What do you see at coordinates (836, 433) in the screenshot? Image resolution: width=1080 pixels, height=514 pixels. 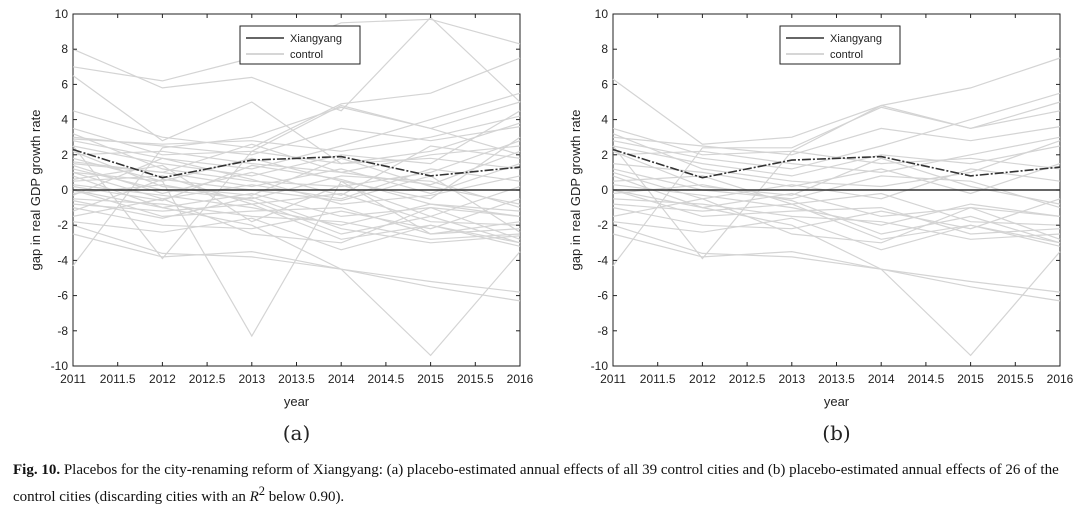 I see `panel-label: (b)` at bounding box center [836, 433].